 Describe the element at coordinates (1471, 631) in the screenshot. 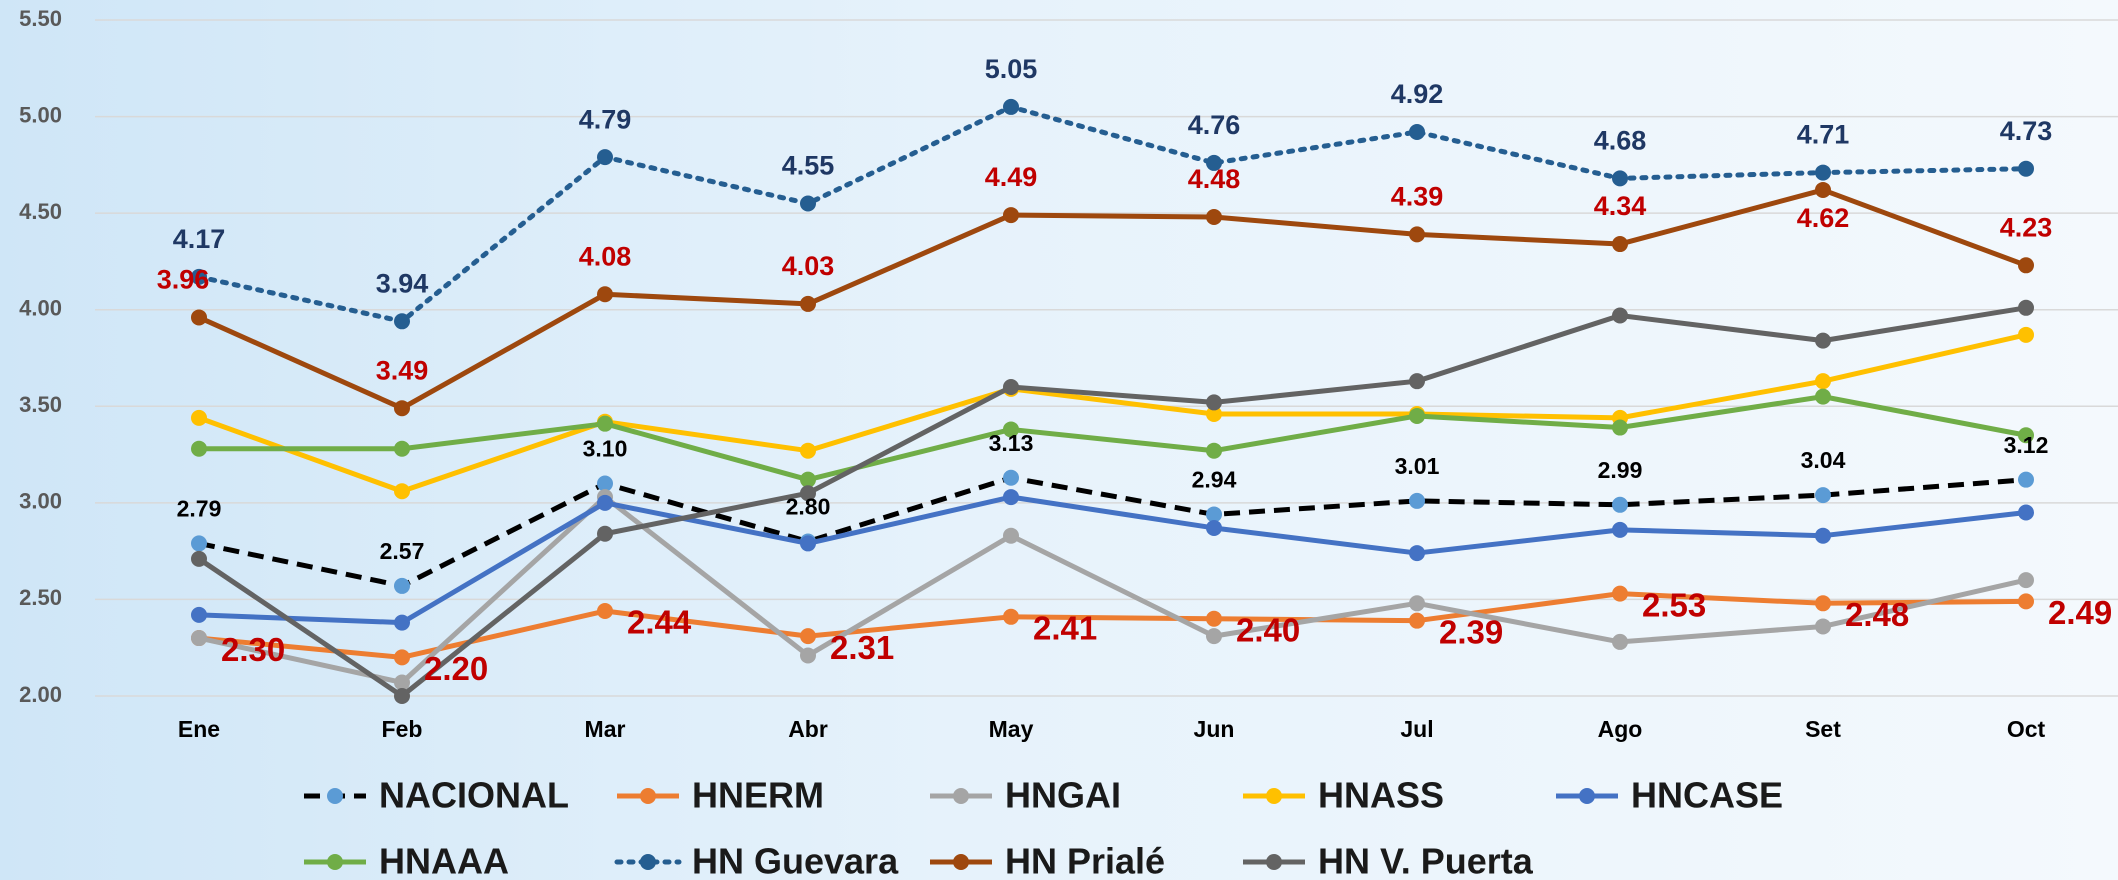

I see `data-label: 2.39` at that location.